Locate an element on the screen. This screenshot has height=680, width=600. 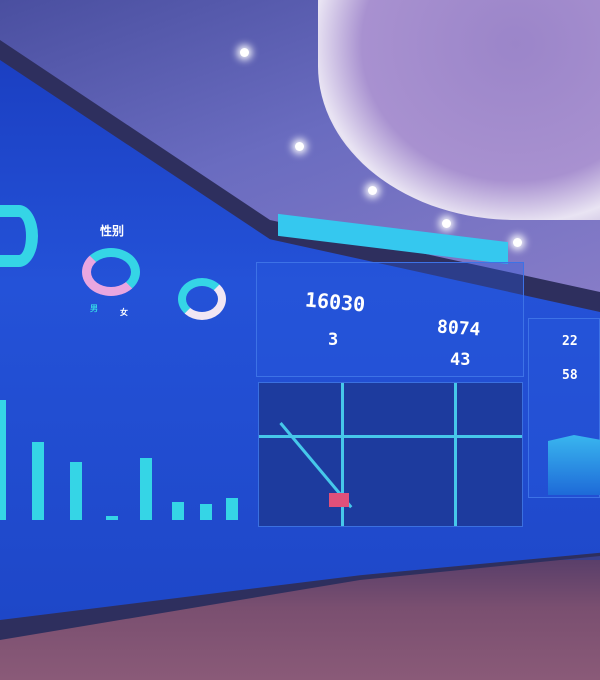
gender-title: 性别 is located at coordinates (112, 231).